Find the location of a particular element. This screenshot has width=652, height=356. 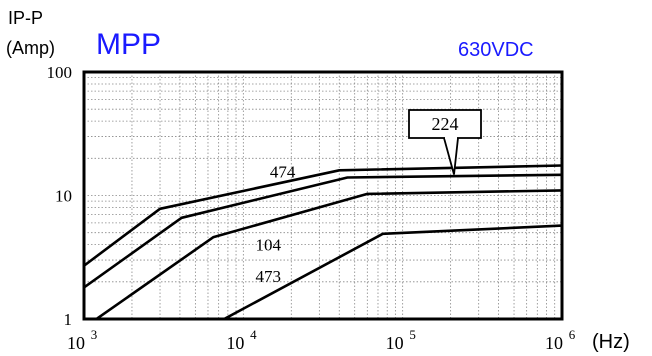

y-tick-label: 10 is located at coordinates (63, 196).